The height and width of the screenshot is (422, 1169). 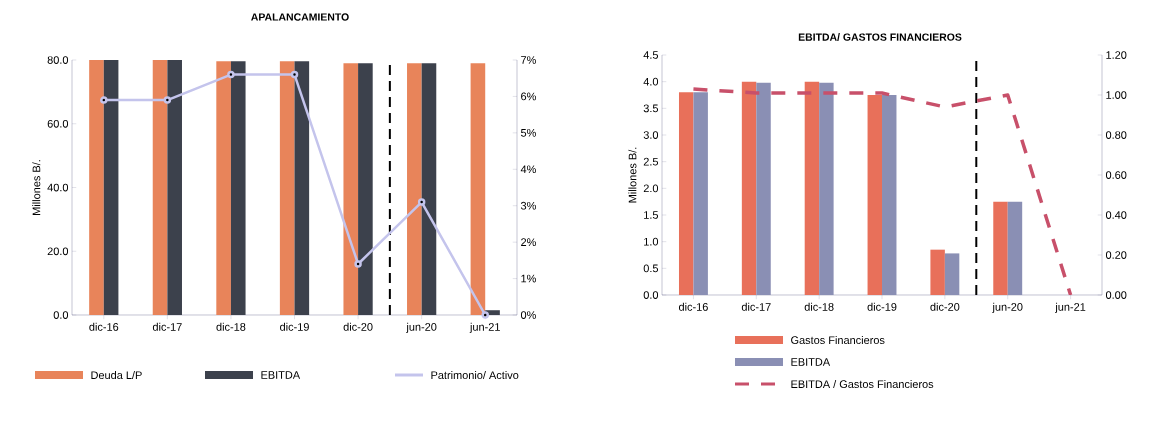 I want to click on y-tick-label: 60.0, so click(x=58, y=123).